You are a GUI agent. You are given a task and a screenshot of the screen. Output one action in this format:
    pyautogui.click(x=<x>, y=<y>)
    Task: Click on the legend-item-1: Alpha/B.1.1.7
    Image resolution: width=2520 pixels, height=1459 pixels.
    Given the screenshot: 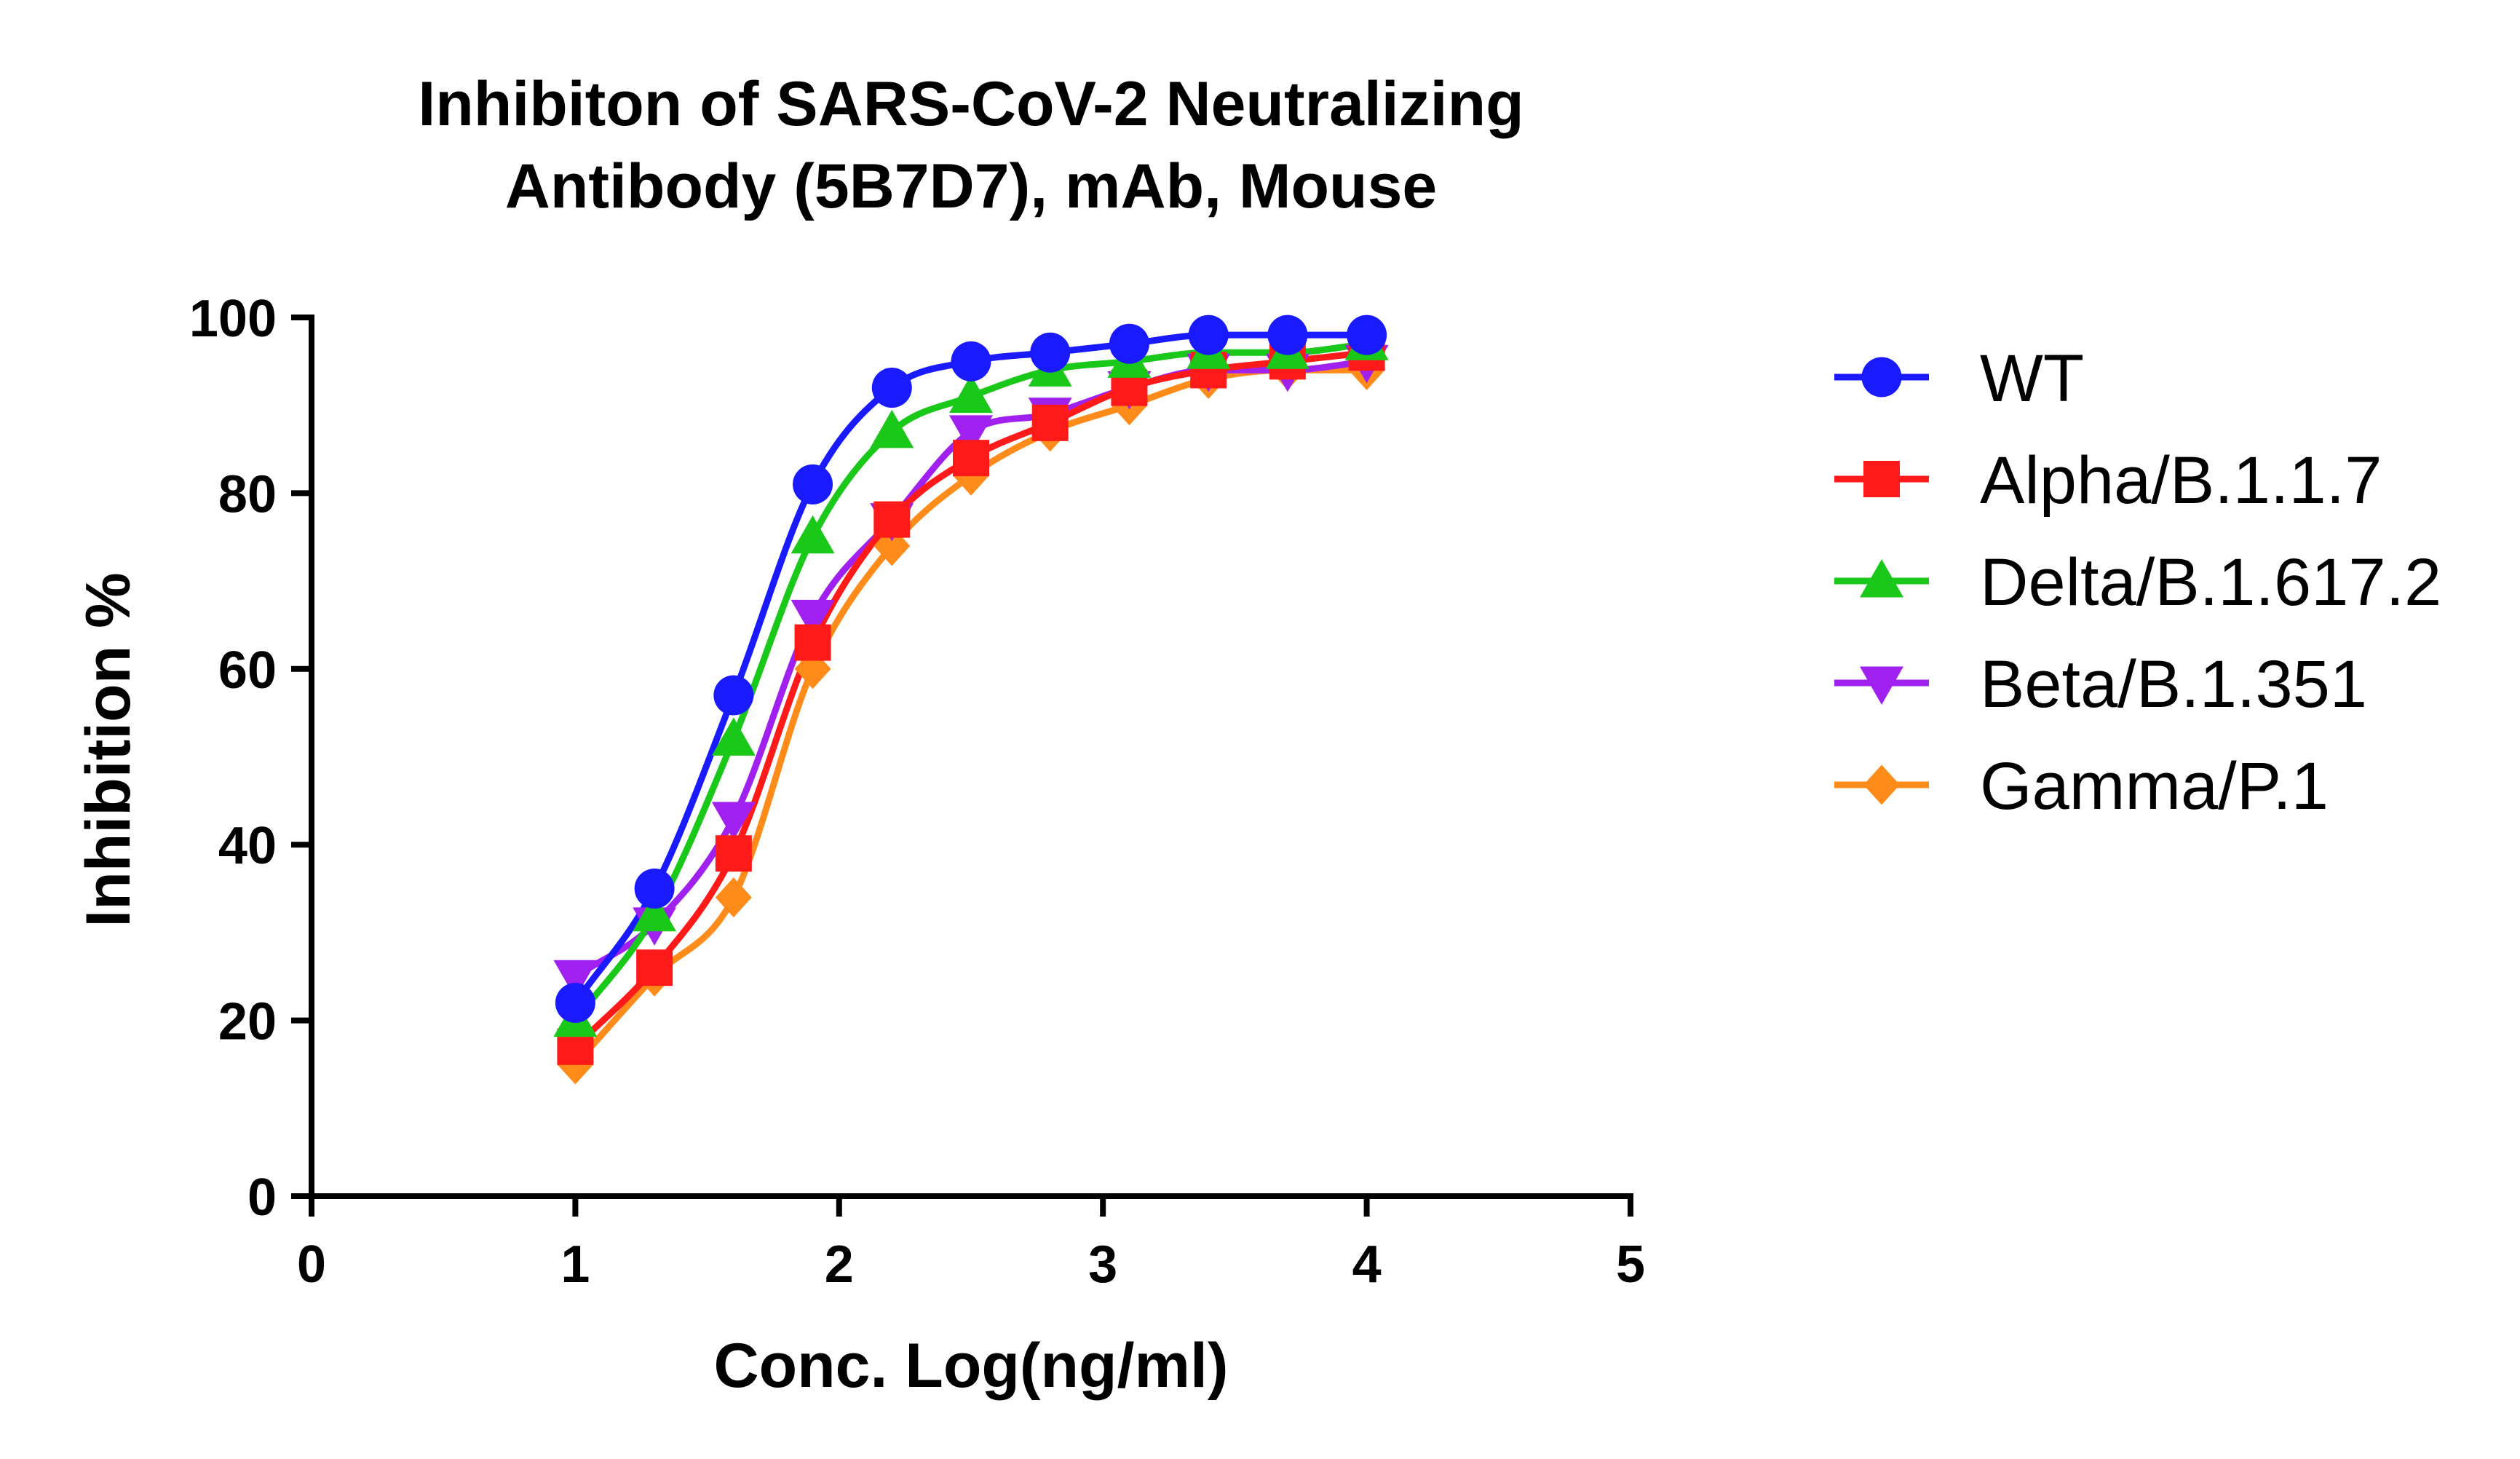 What is the action you would take?
    pyautogui.click(x=2108, y=480)
    